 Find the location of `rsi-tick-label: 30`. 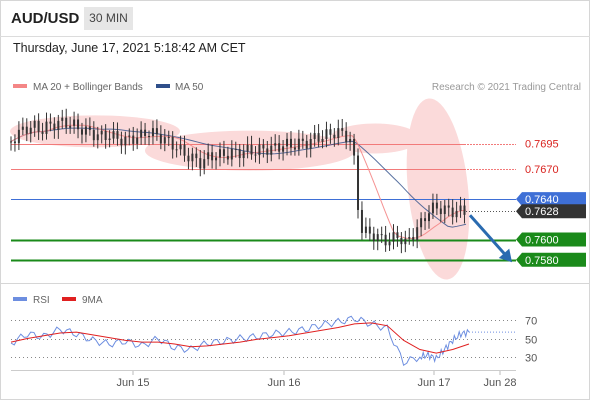

rsi-tick-label: 30 is located at coordinates (531, 359).